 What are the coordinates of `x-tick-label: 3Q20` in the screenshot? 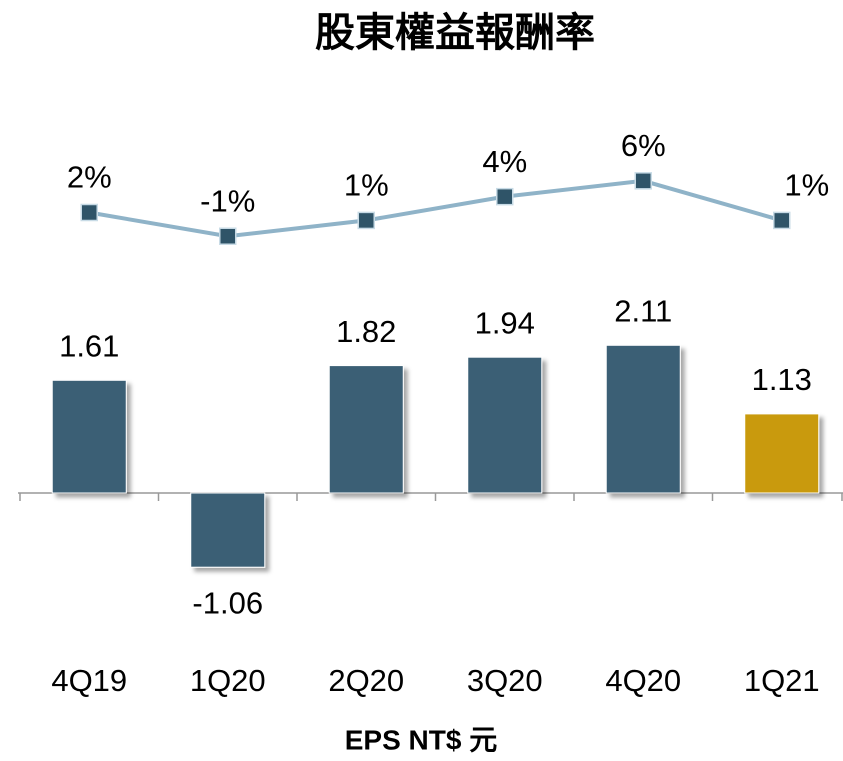 It's located at (505, 680).